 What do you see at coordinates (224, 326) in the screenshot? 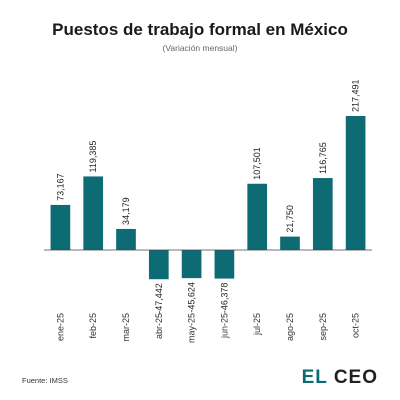
I see `x-tick-jun-25: jun-25` at bounding box center [224, 326].